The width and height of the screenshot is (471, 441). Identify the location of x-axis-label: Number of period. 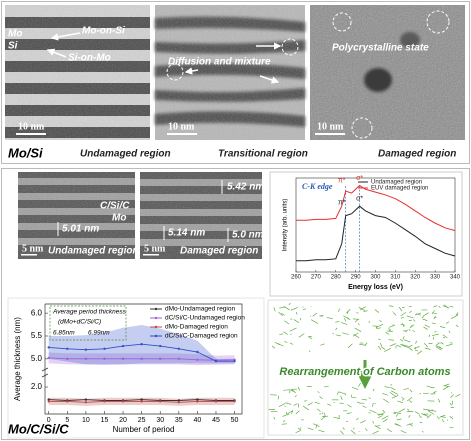
(144, 429).